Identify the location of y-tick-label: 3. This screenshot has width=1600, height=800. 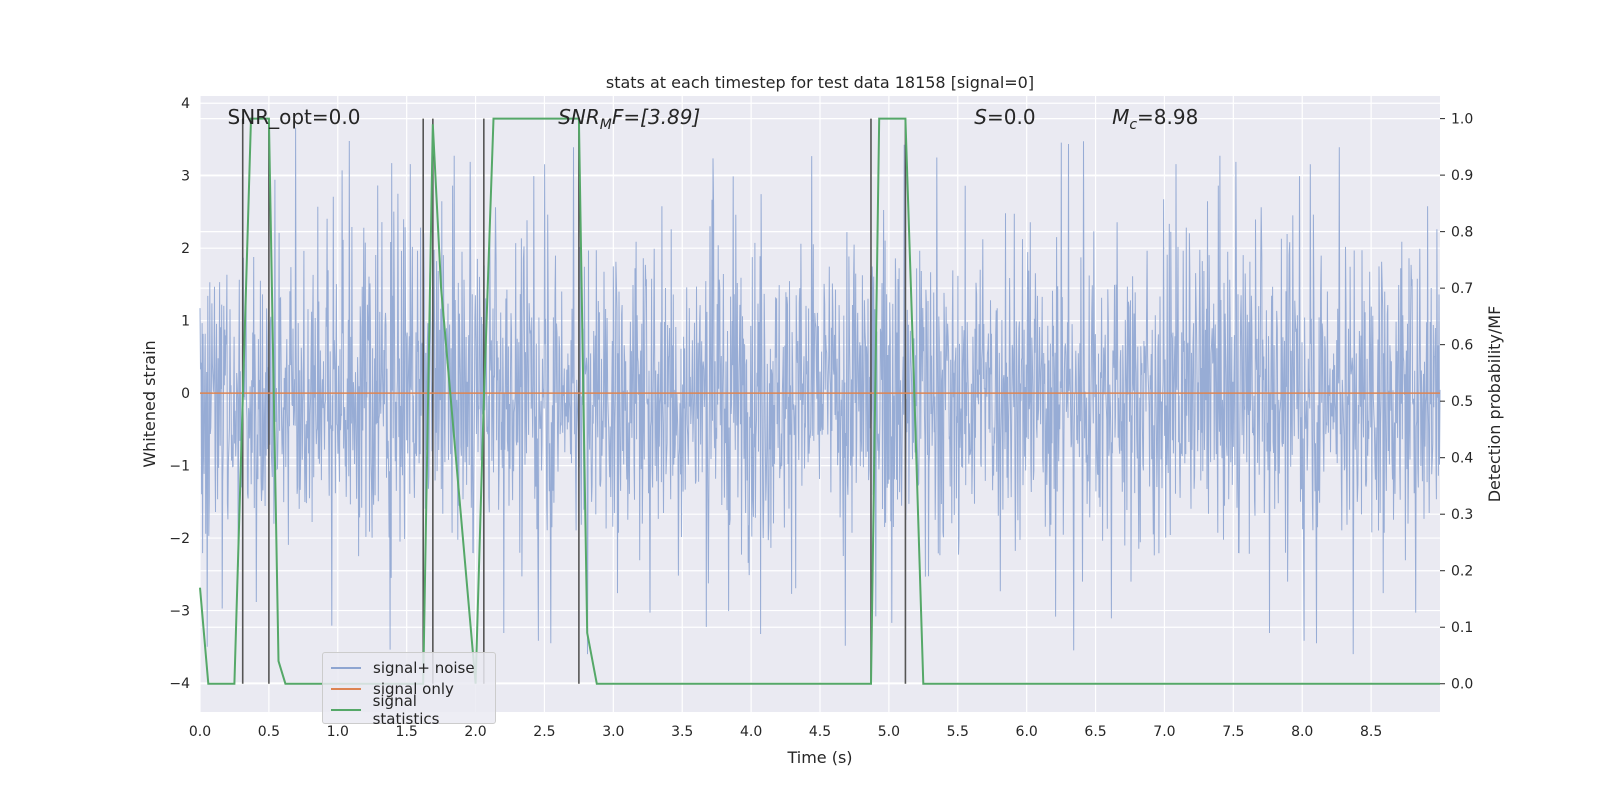
(185, 177).